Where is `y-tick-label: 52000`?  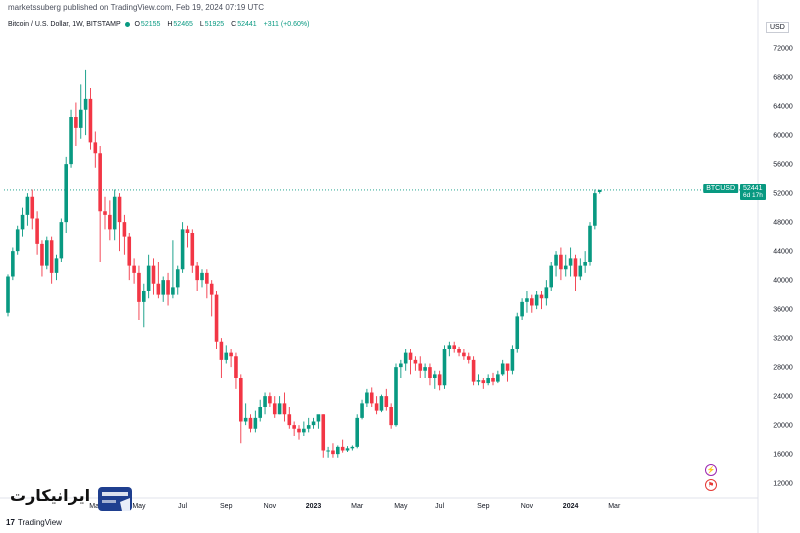 y-tick-label: 52000 is located at coordinates (783, 194).